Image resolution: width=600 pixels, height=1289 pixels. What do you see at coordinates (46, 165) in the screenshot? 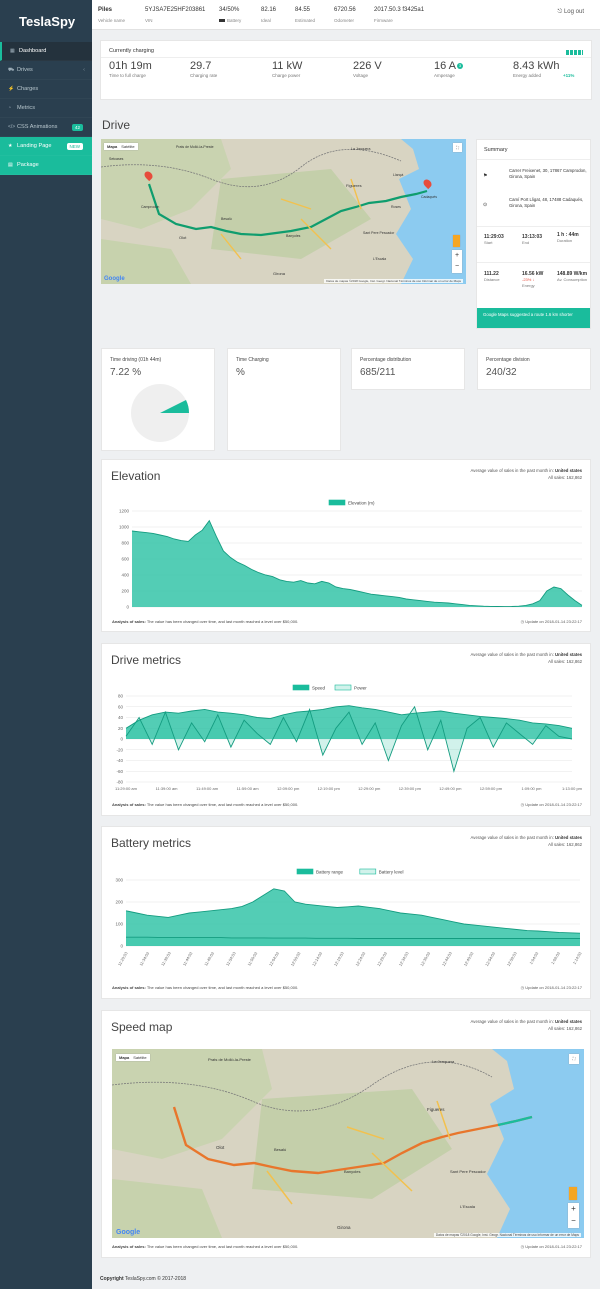
I see `sidebar-item-package: ▤ Package` at bounding box center [46, 165].